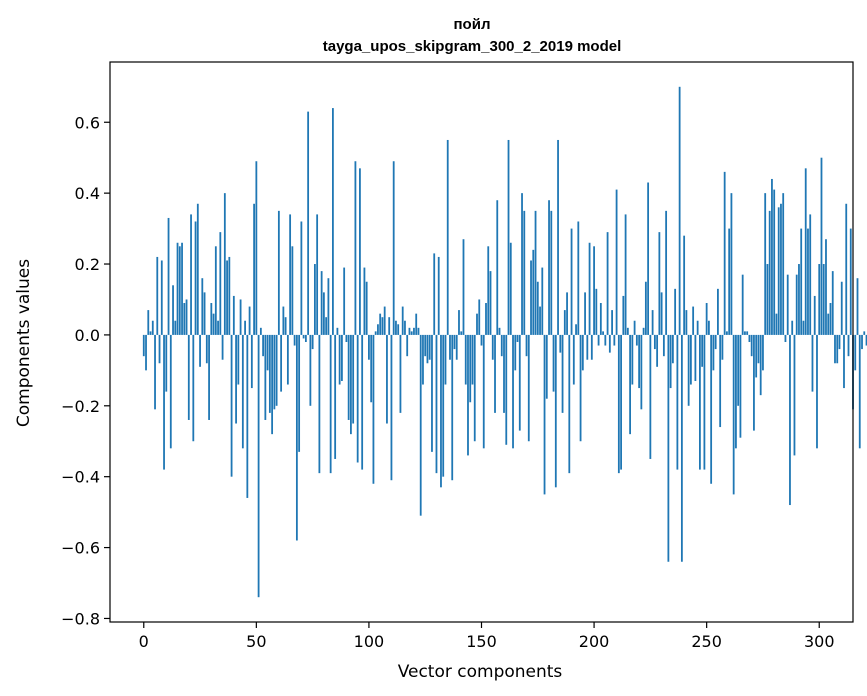 The height and width of the screenshot is (696, 867). What do you see at coordinates (481, 641) in the screenshot?
I see `x-tick-label: 150` at bounding box center [481, 641].